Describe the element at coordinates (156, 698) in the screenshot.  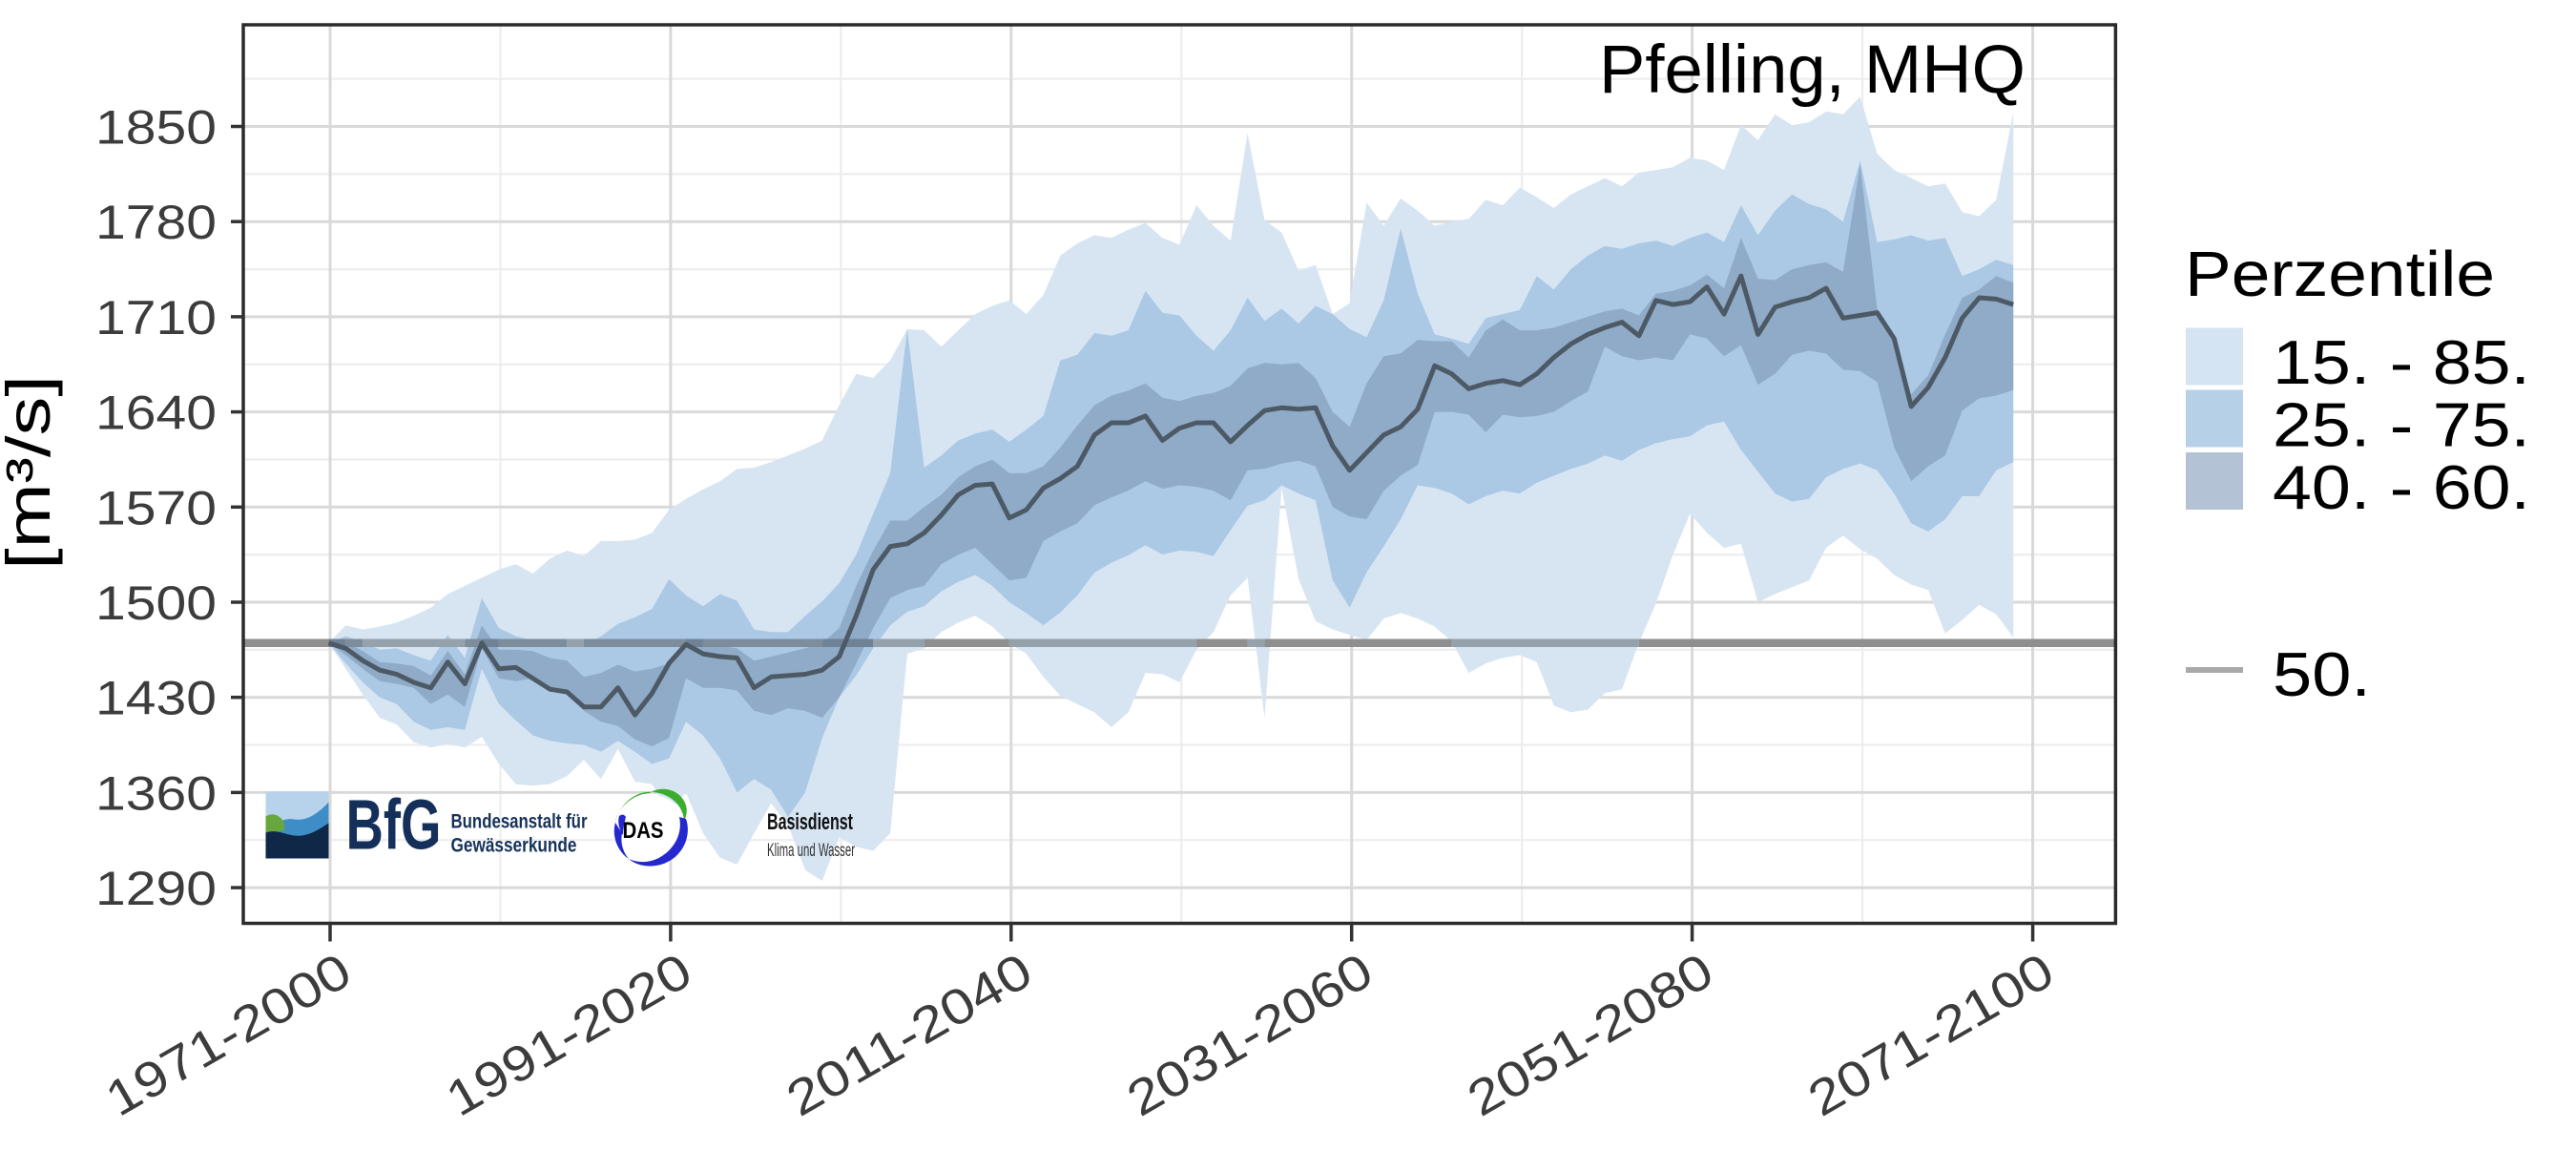
I see `svg-text: 1430` at that location.